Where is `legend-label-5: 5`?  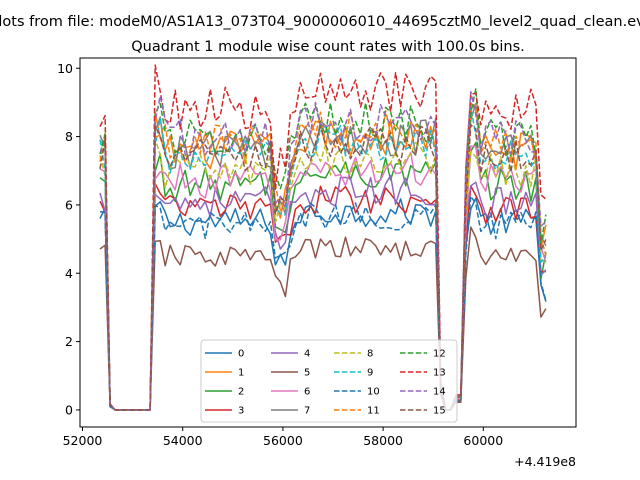 legend-label-5: 5 is located at coordinates (307, 373).